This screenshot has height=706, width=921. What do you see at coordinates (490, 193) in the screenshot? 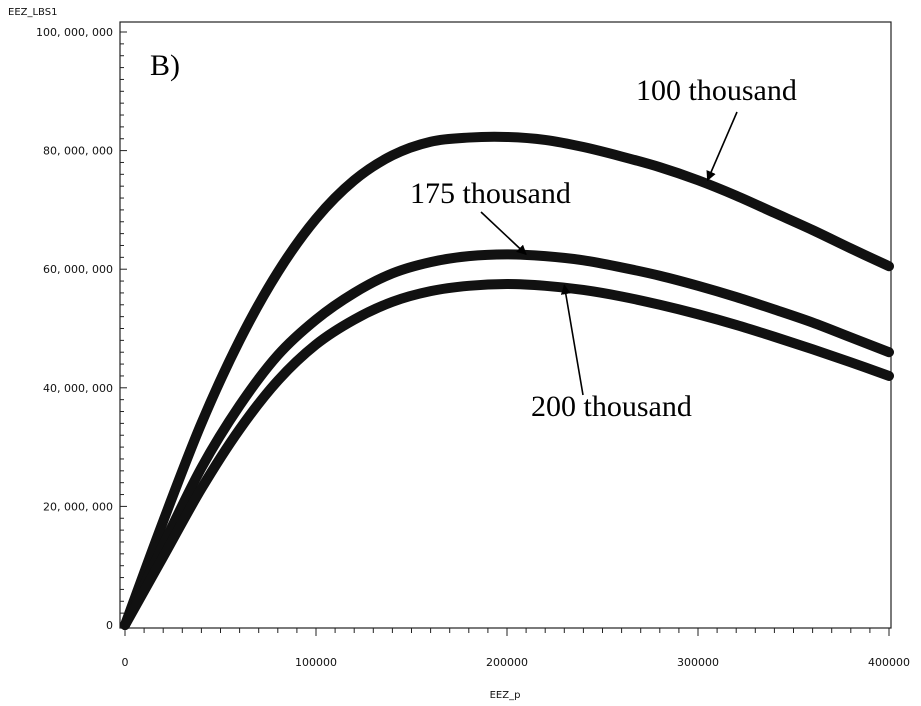
I see `annotation-175-thousand: 175 thousand` at bounding box center [490, 193].